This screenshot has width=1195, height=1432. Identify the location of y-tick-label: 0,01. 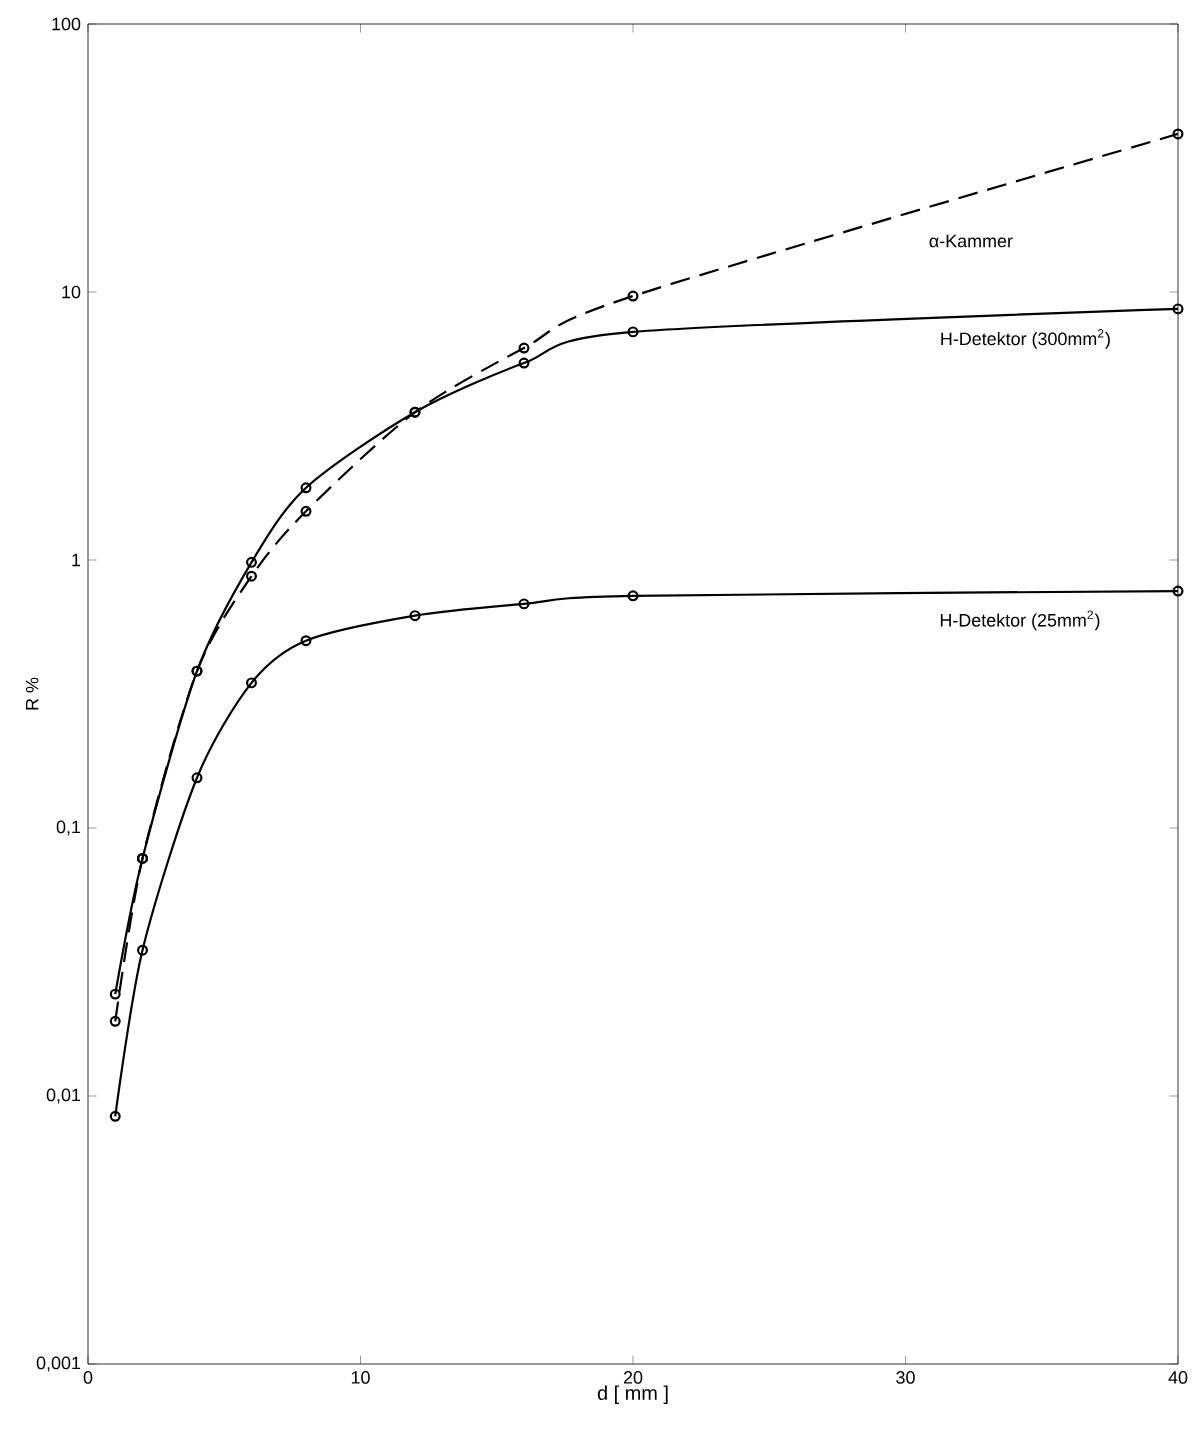
(63, 1096).